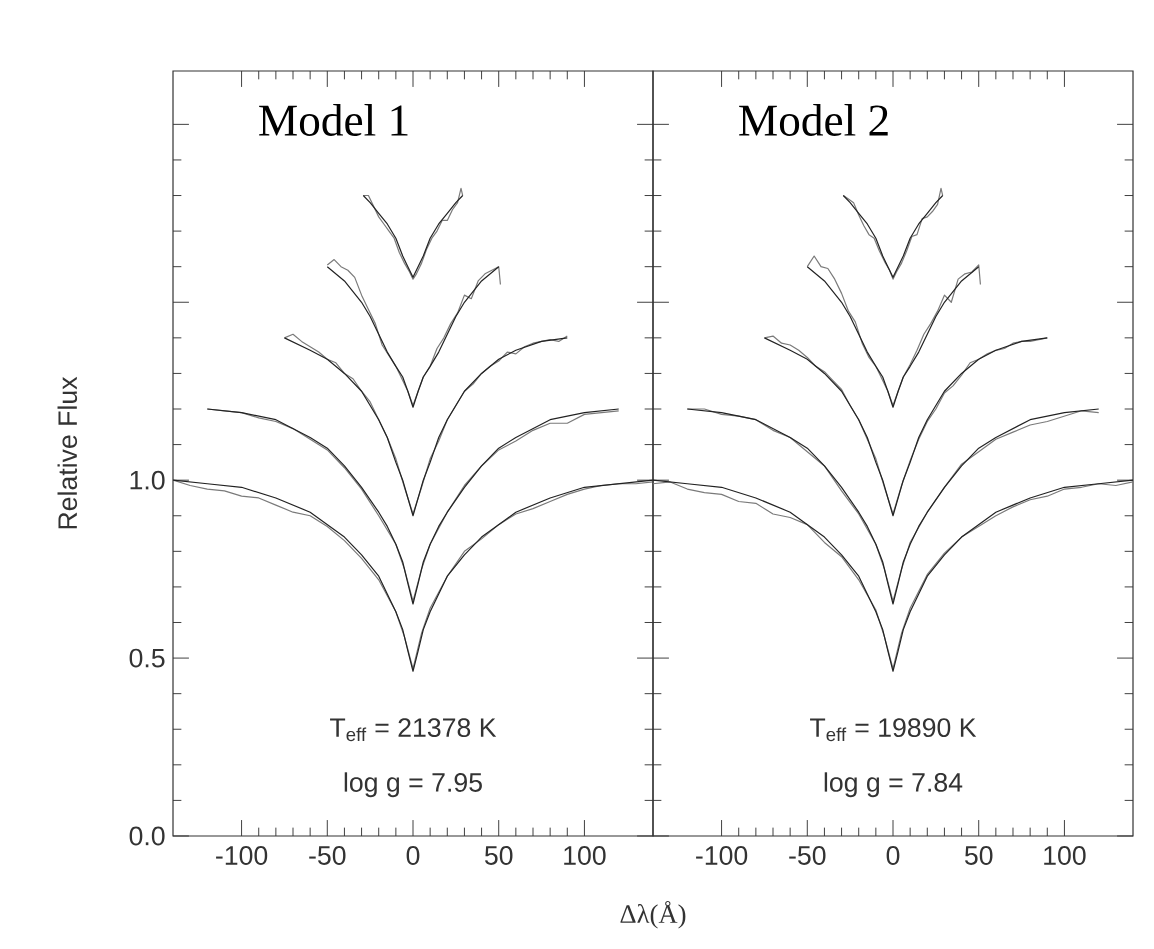  What do you see at coordinates (147, 836) in the screenshot?
I see `y-tick-label: 0.0` at bounding box center [147, 836].